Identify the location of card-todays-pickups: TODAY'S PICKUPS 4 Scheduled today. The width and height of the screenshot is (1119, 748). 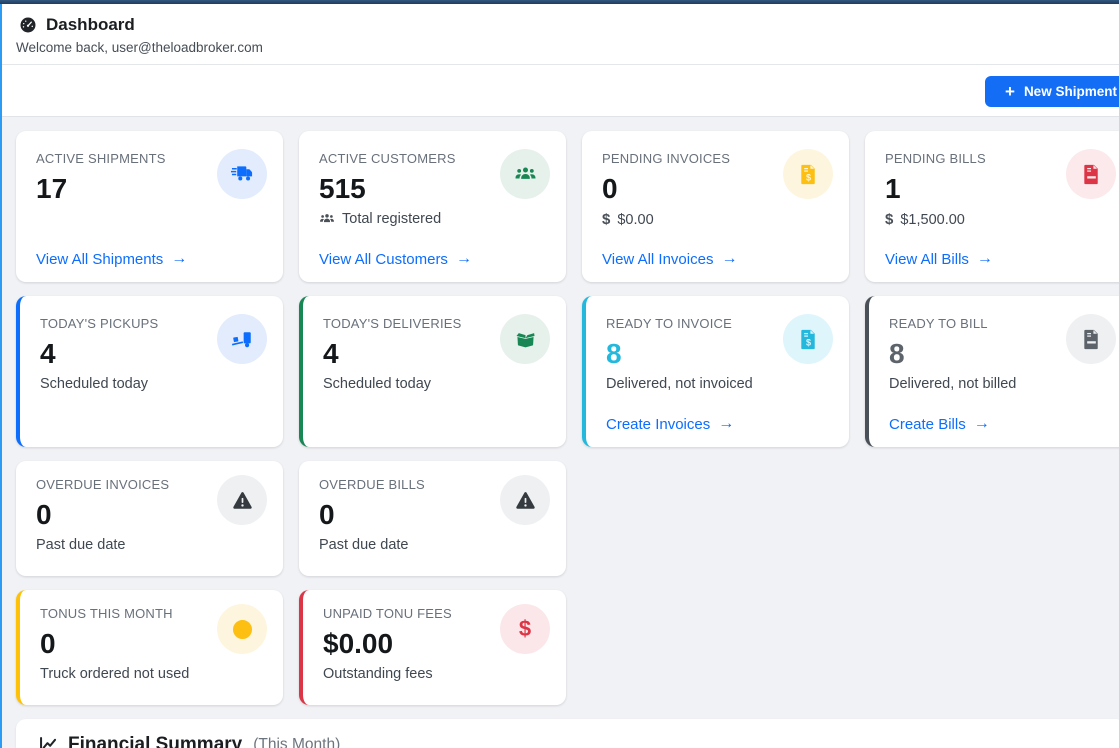
(149, 371).